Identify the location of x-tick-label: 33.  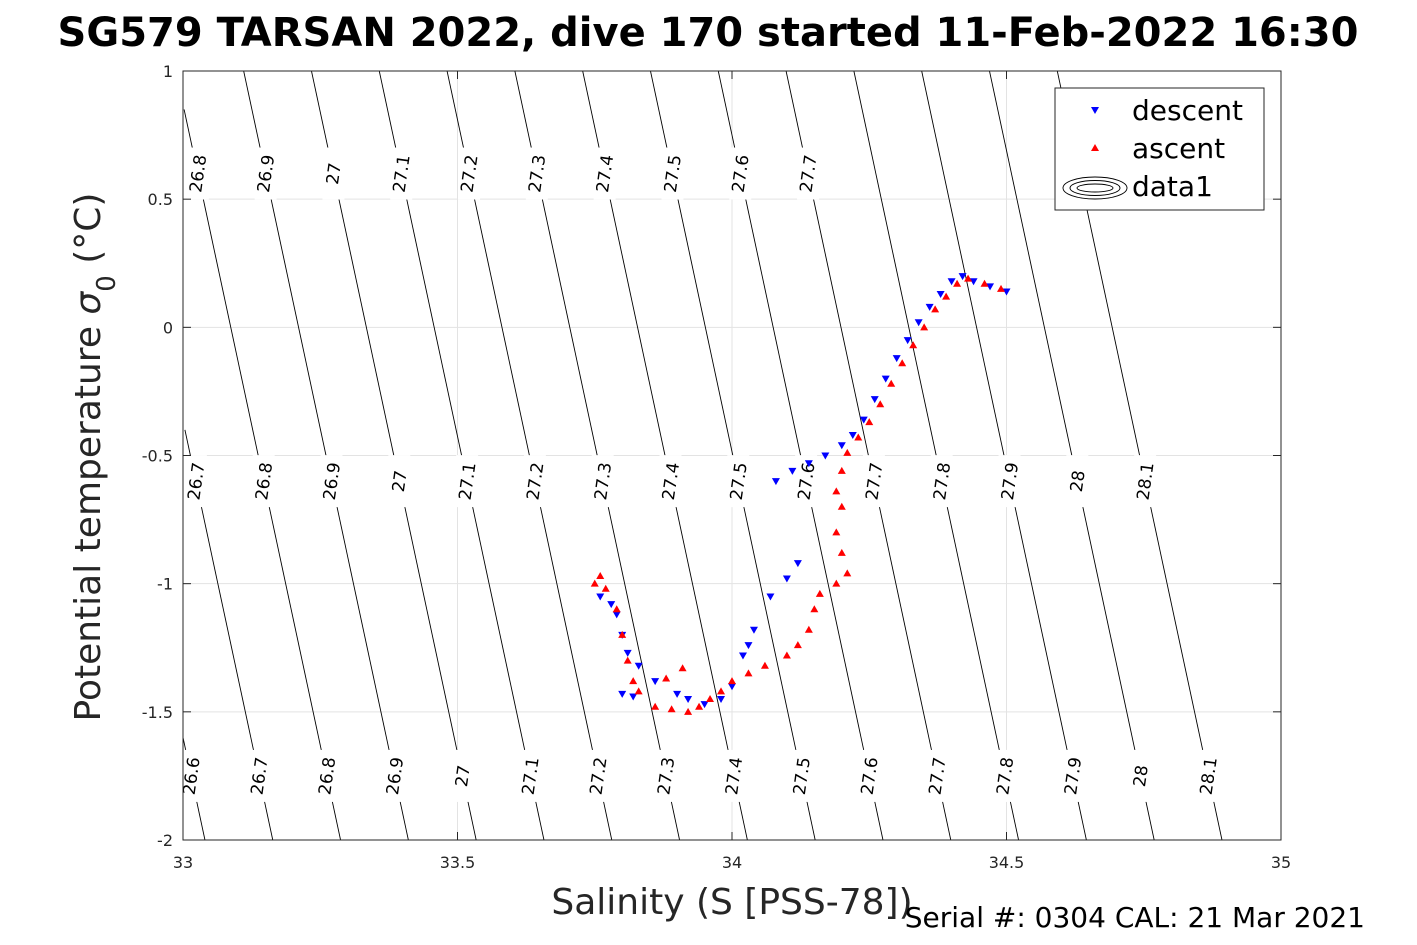
(183, 862).